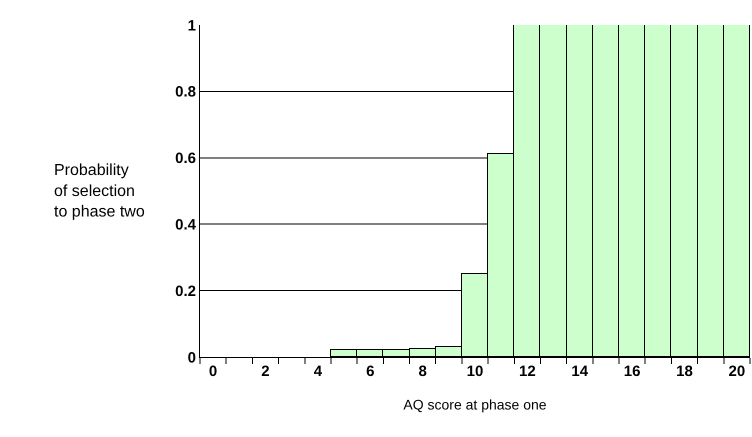 The image size is (752, 437). What do you see at coordinates (684, 371) in the screenshot?
I see `x-tick-label: 18` at bounding box center [684, 371].